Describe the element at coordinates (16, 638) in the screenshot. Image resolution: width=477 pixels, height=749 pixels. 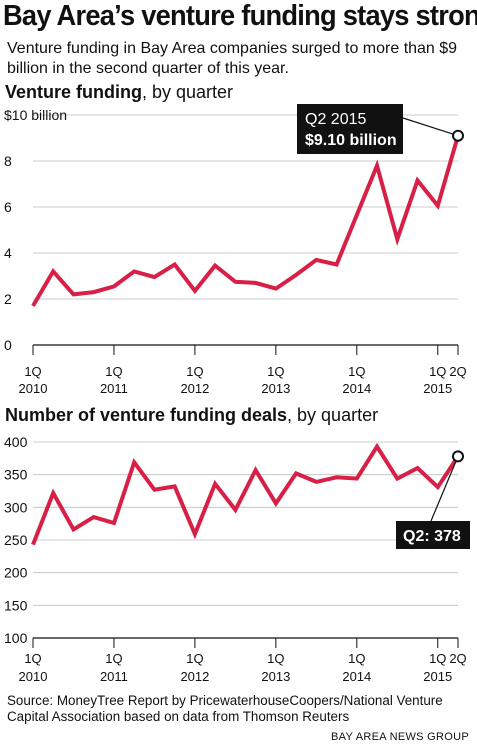
I see `y-tick-label: 100` at that location.